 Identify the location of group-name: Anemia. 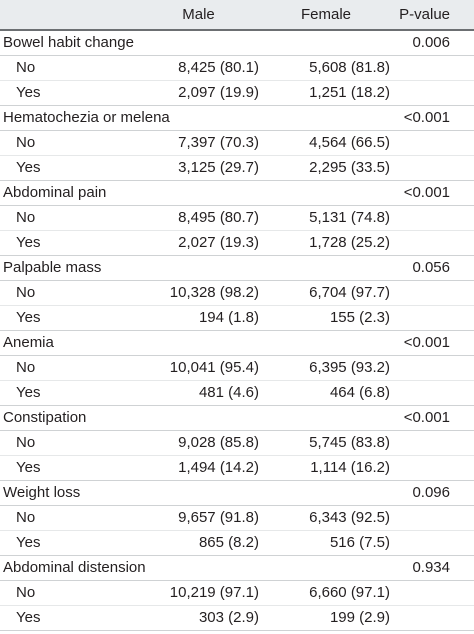
(195, 343).